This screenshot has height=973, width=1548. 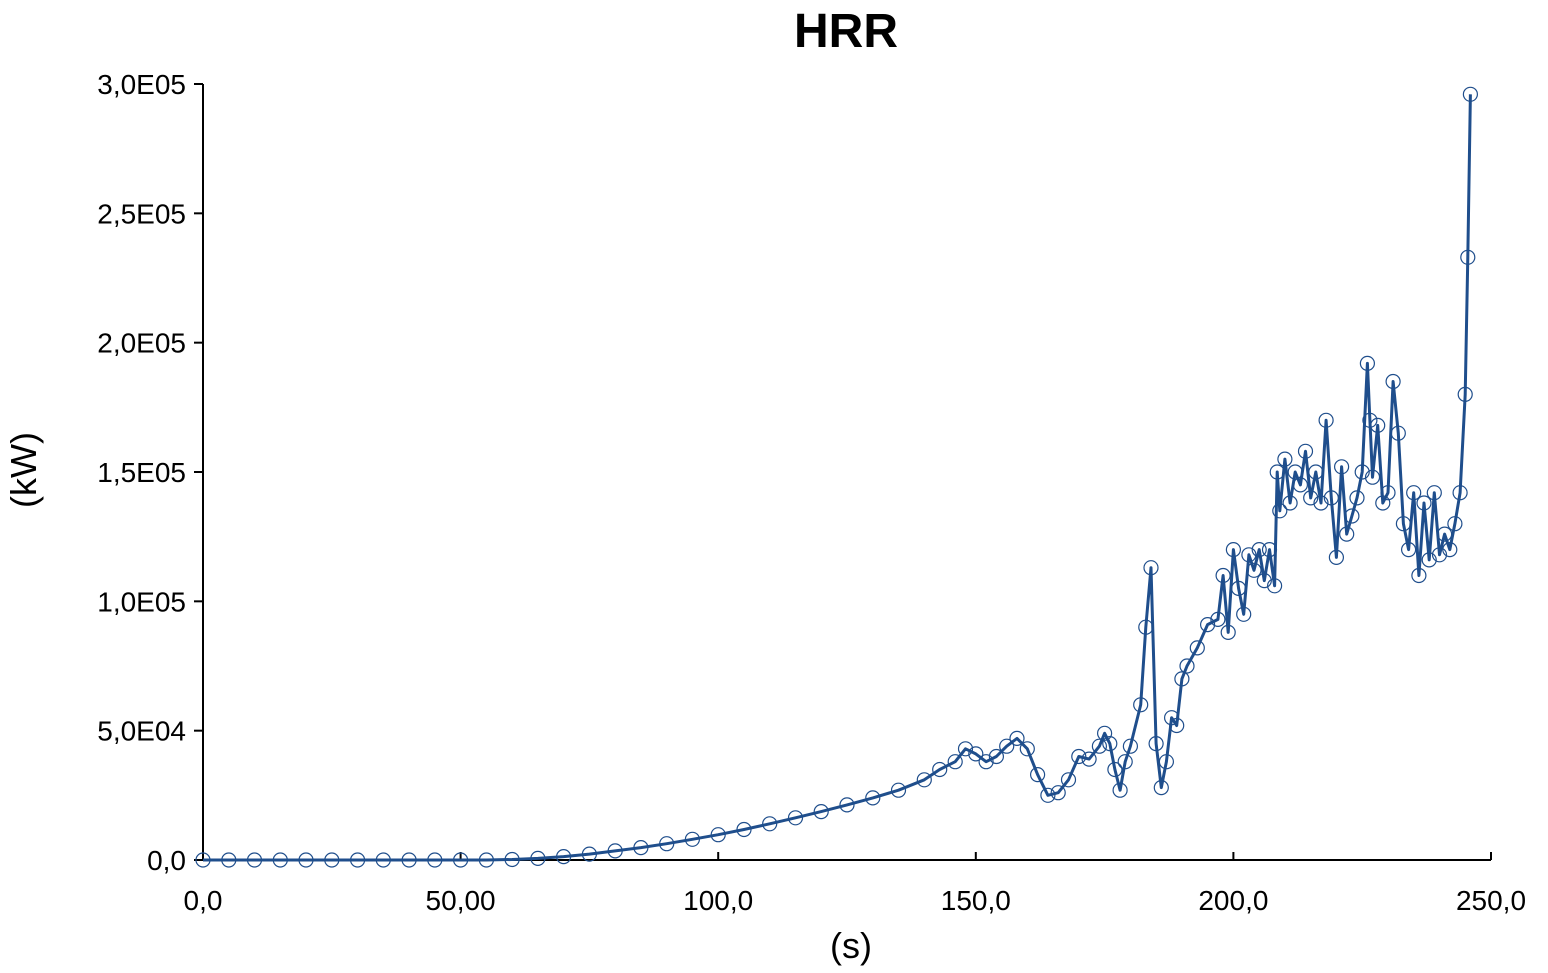 What do you see at coordinates (141, 84) in the screenshot?
I see `y-tick-label: 3,0E05` at bounding box center [141, 84].